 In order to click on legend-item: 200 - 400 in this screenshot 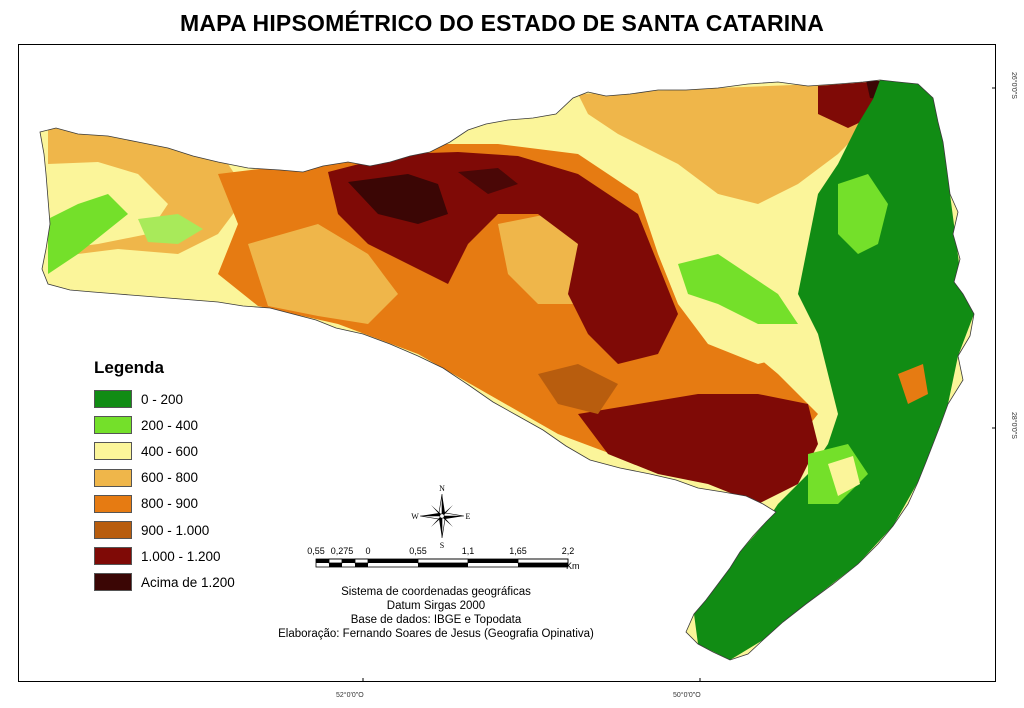, I will do `click(194, 425)`.